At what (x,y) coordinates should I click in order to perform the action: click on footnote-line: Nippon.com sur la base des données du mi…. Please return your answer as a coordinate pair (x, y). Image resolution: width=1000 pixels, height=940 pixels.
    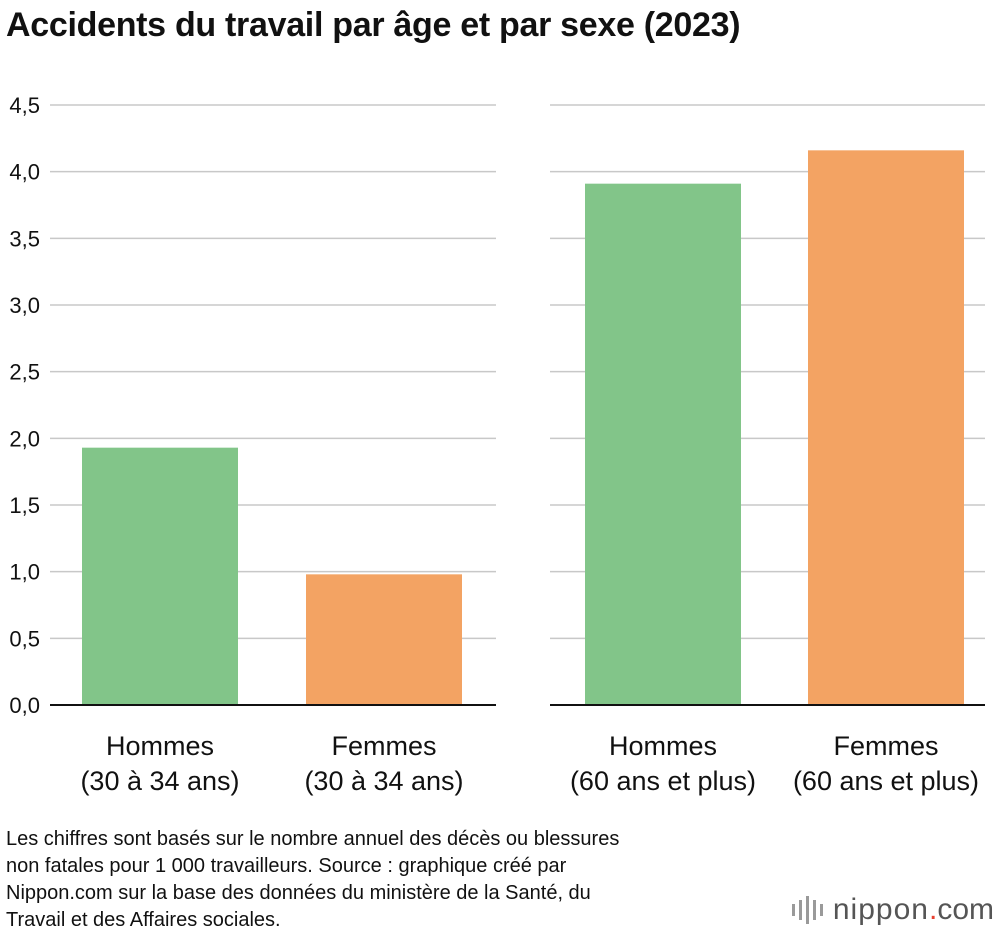
    Looking at the image, I should click on (298, 893).